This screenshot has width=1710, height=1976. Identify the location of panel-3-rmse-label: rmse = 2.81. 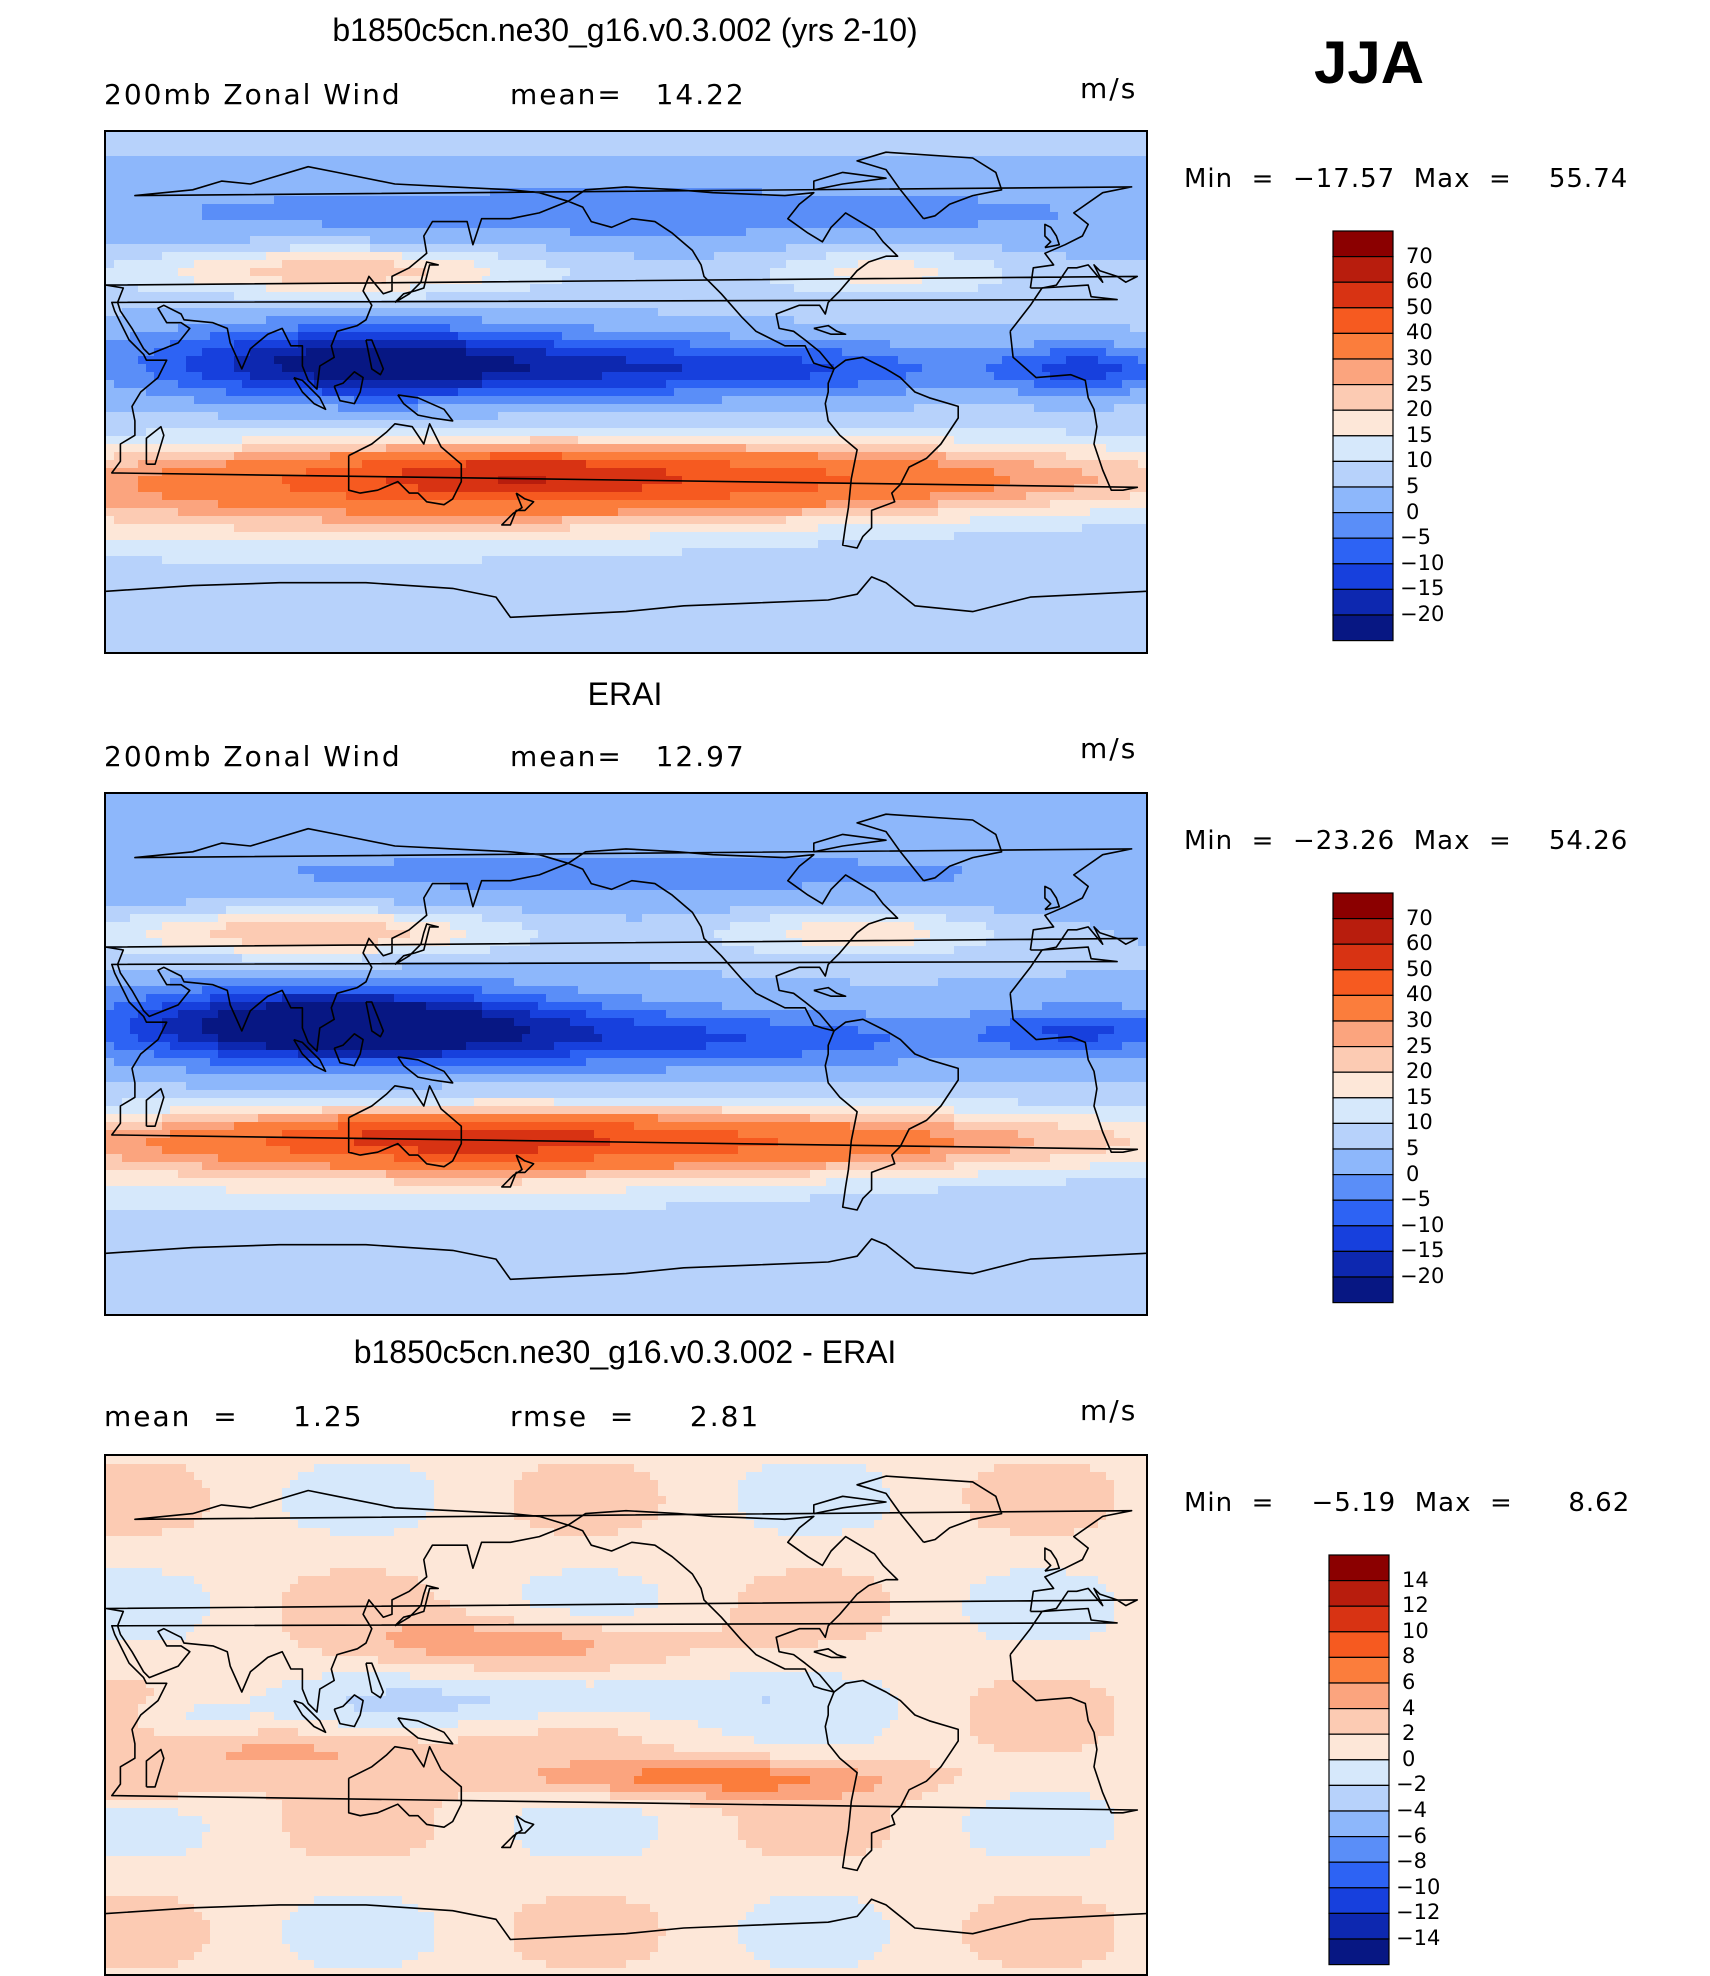
(635, 1416).